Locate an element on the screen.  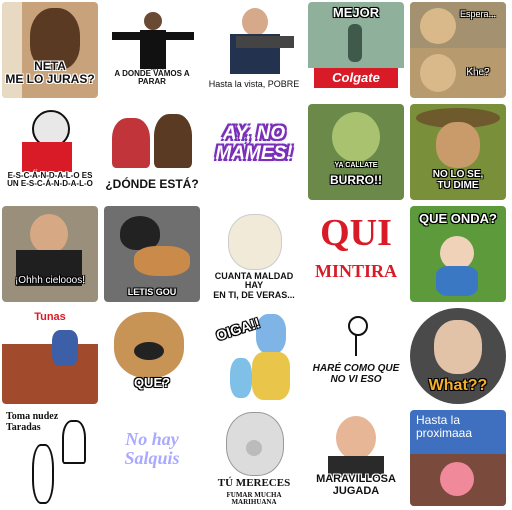
sticker-no-hay-salquis: No hay Salquis is located at coordinates (152, 458).